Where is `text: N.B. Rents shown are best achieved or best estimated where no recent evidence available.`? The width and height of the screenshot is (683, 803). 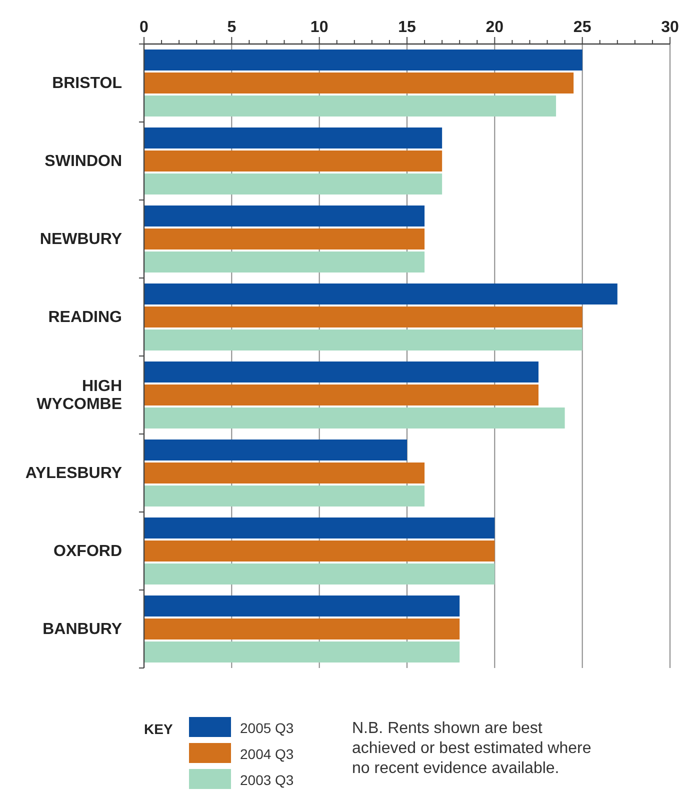 text: N.B. Rents shown are best achieved or best estimated where no recent evidence available. is located at coordinates (472, 748).